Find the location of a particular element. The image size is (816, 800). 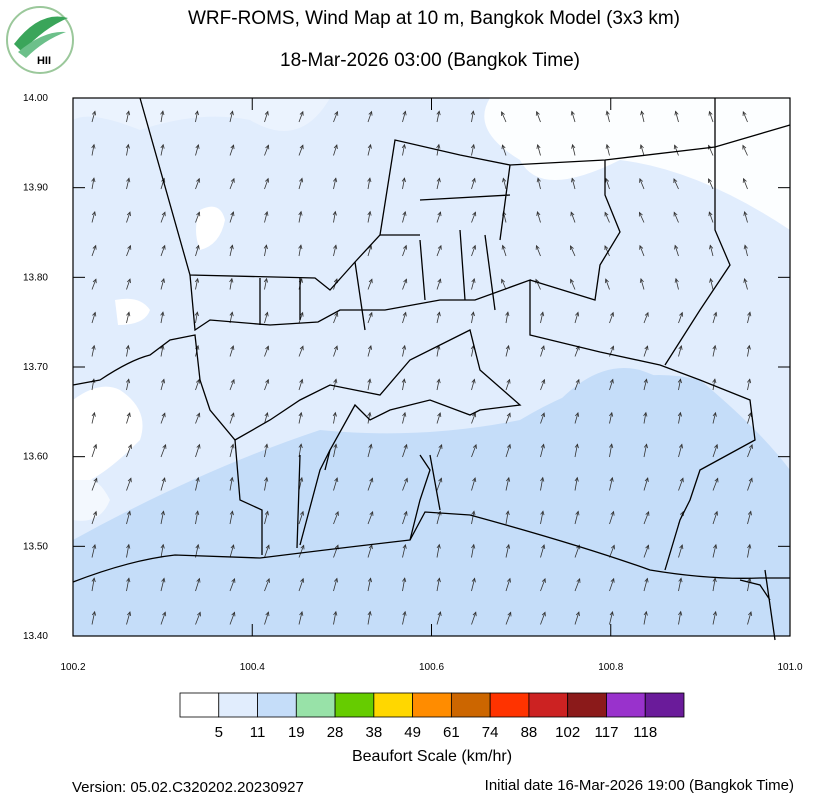

colorbar-box is located at coordinates (354, 705).